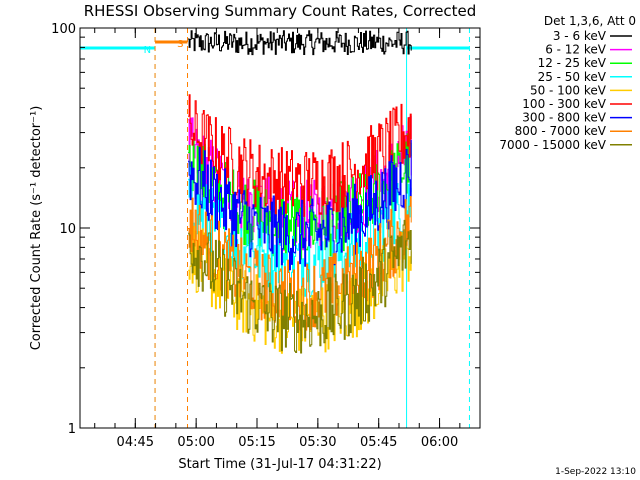 The width and height of the screenshot is (640, 480). What do you see at coordinates (36, 228) in the screenshot?
I see `y-axis-label: Corrected Count Rate (s⁻¹ detector⁻¹)` at bounding box center [36, 228].